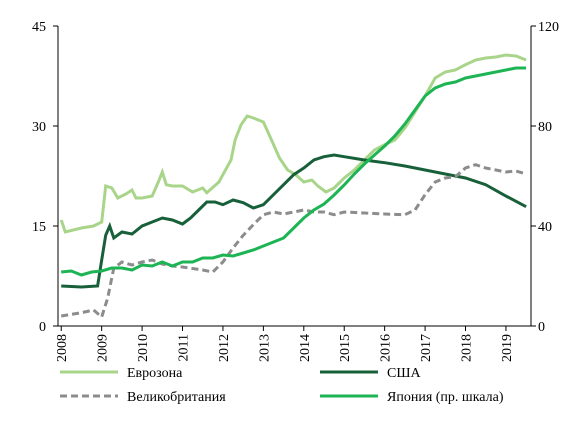  Describe the element at coordinates (545, 127) in the screenshot. I see `y2-tick-label: 80` at that location.